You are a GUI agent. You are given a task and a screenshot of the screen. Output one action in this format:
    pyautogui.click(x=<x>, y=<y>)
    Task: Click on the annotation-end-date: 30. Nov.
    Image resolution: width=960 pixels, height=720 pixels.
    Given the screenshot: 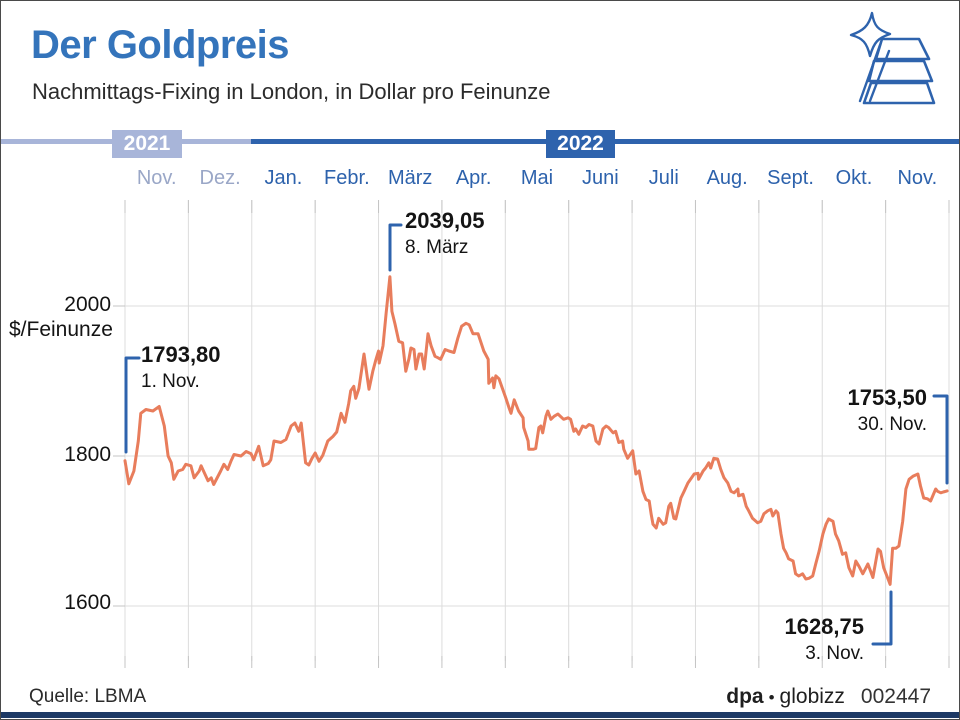 What is the action you would take?
    pyautogui.click(x=892, y=424)
    